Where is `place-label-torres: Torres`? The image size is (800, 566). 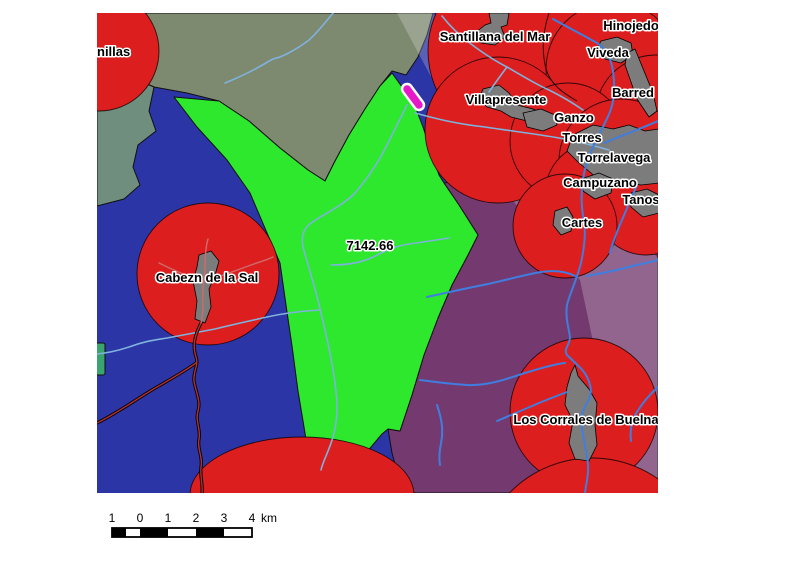
place-label-torres: Torres is located at coordinates (582, 137).